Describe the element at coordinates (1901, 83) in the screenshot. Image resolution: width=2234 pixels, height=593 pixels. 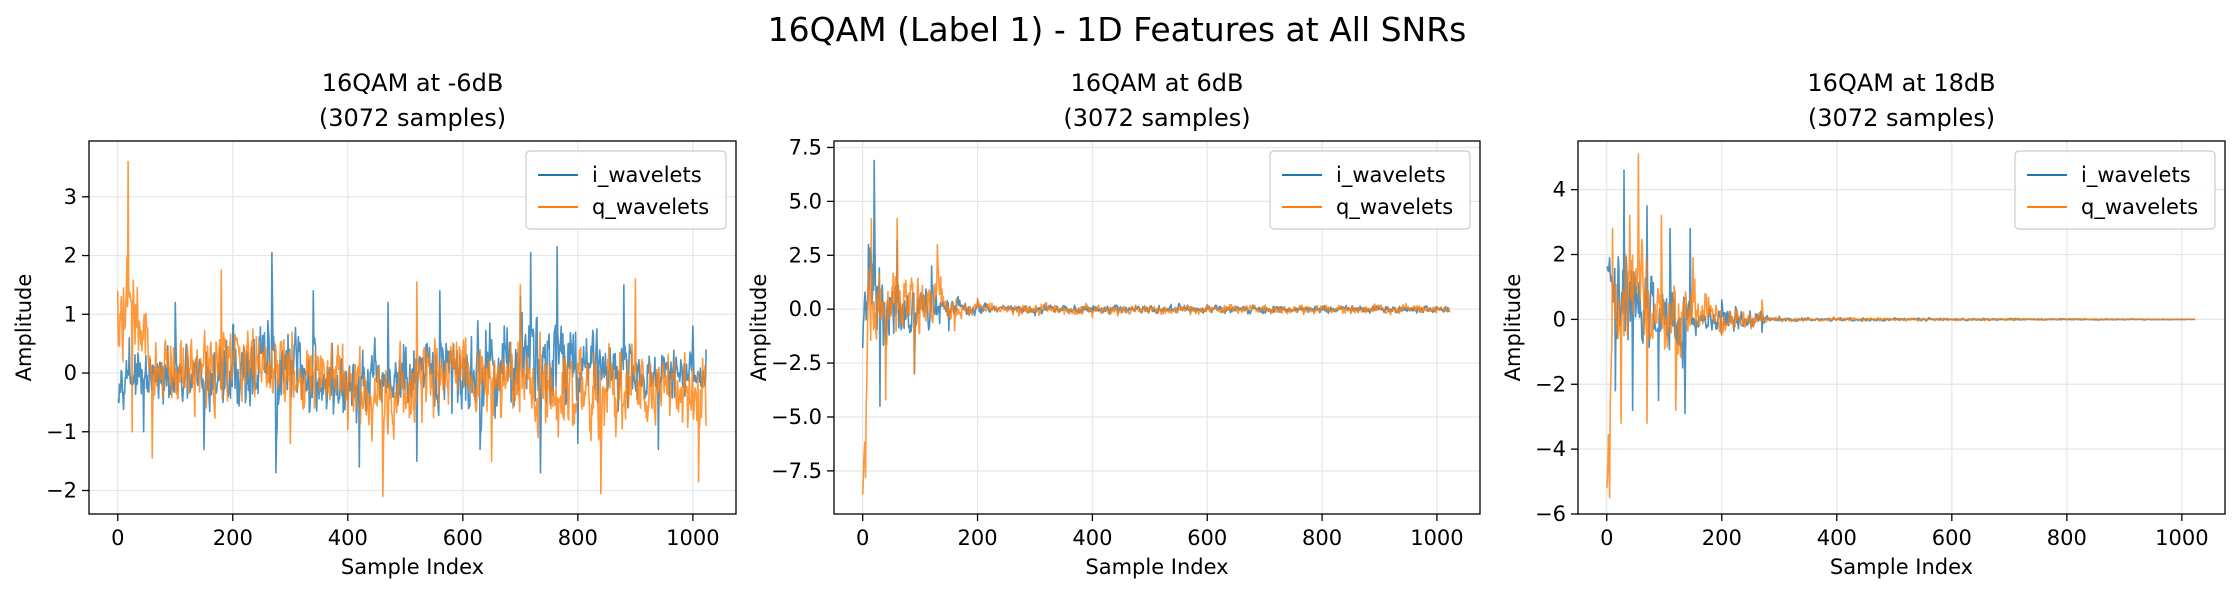
I see `subplot-title: 16QAM at 18dB` at that location.